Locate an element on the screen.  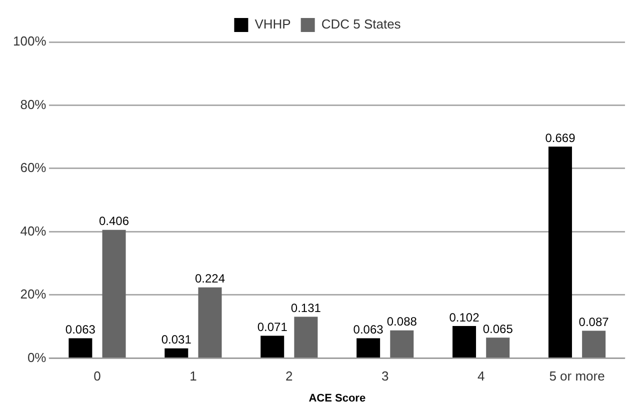
legend-label: CDC 5 States is located at coordinates (361, 24).